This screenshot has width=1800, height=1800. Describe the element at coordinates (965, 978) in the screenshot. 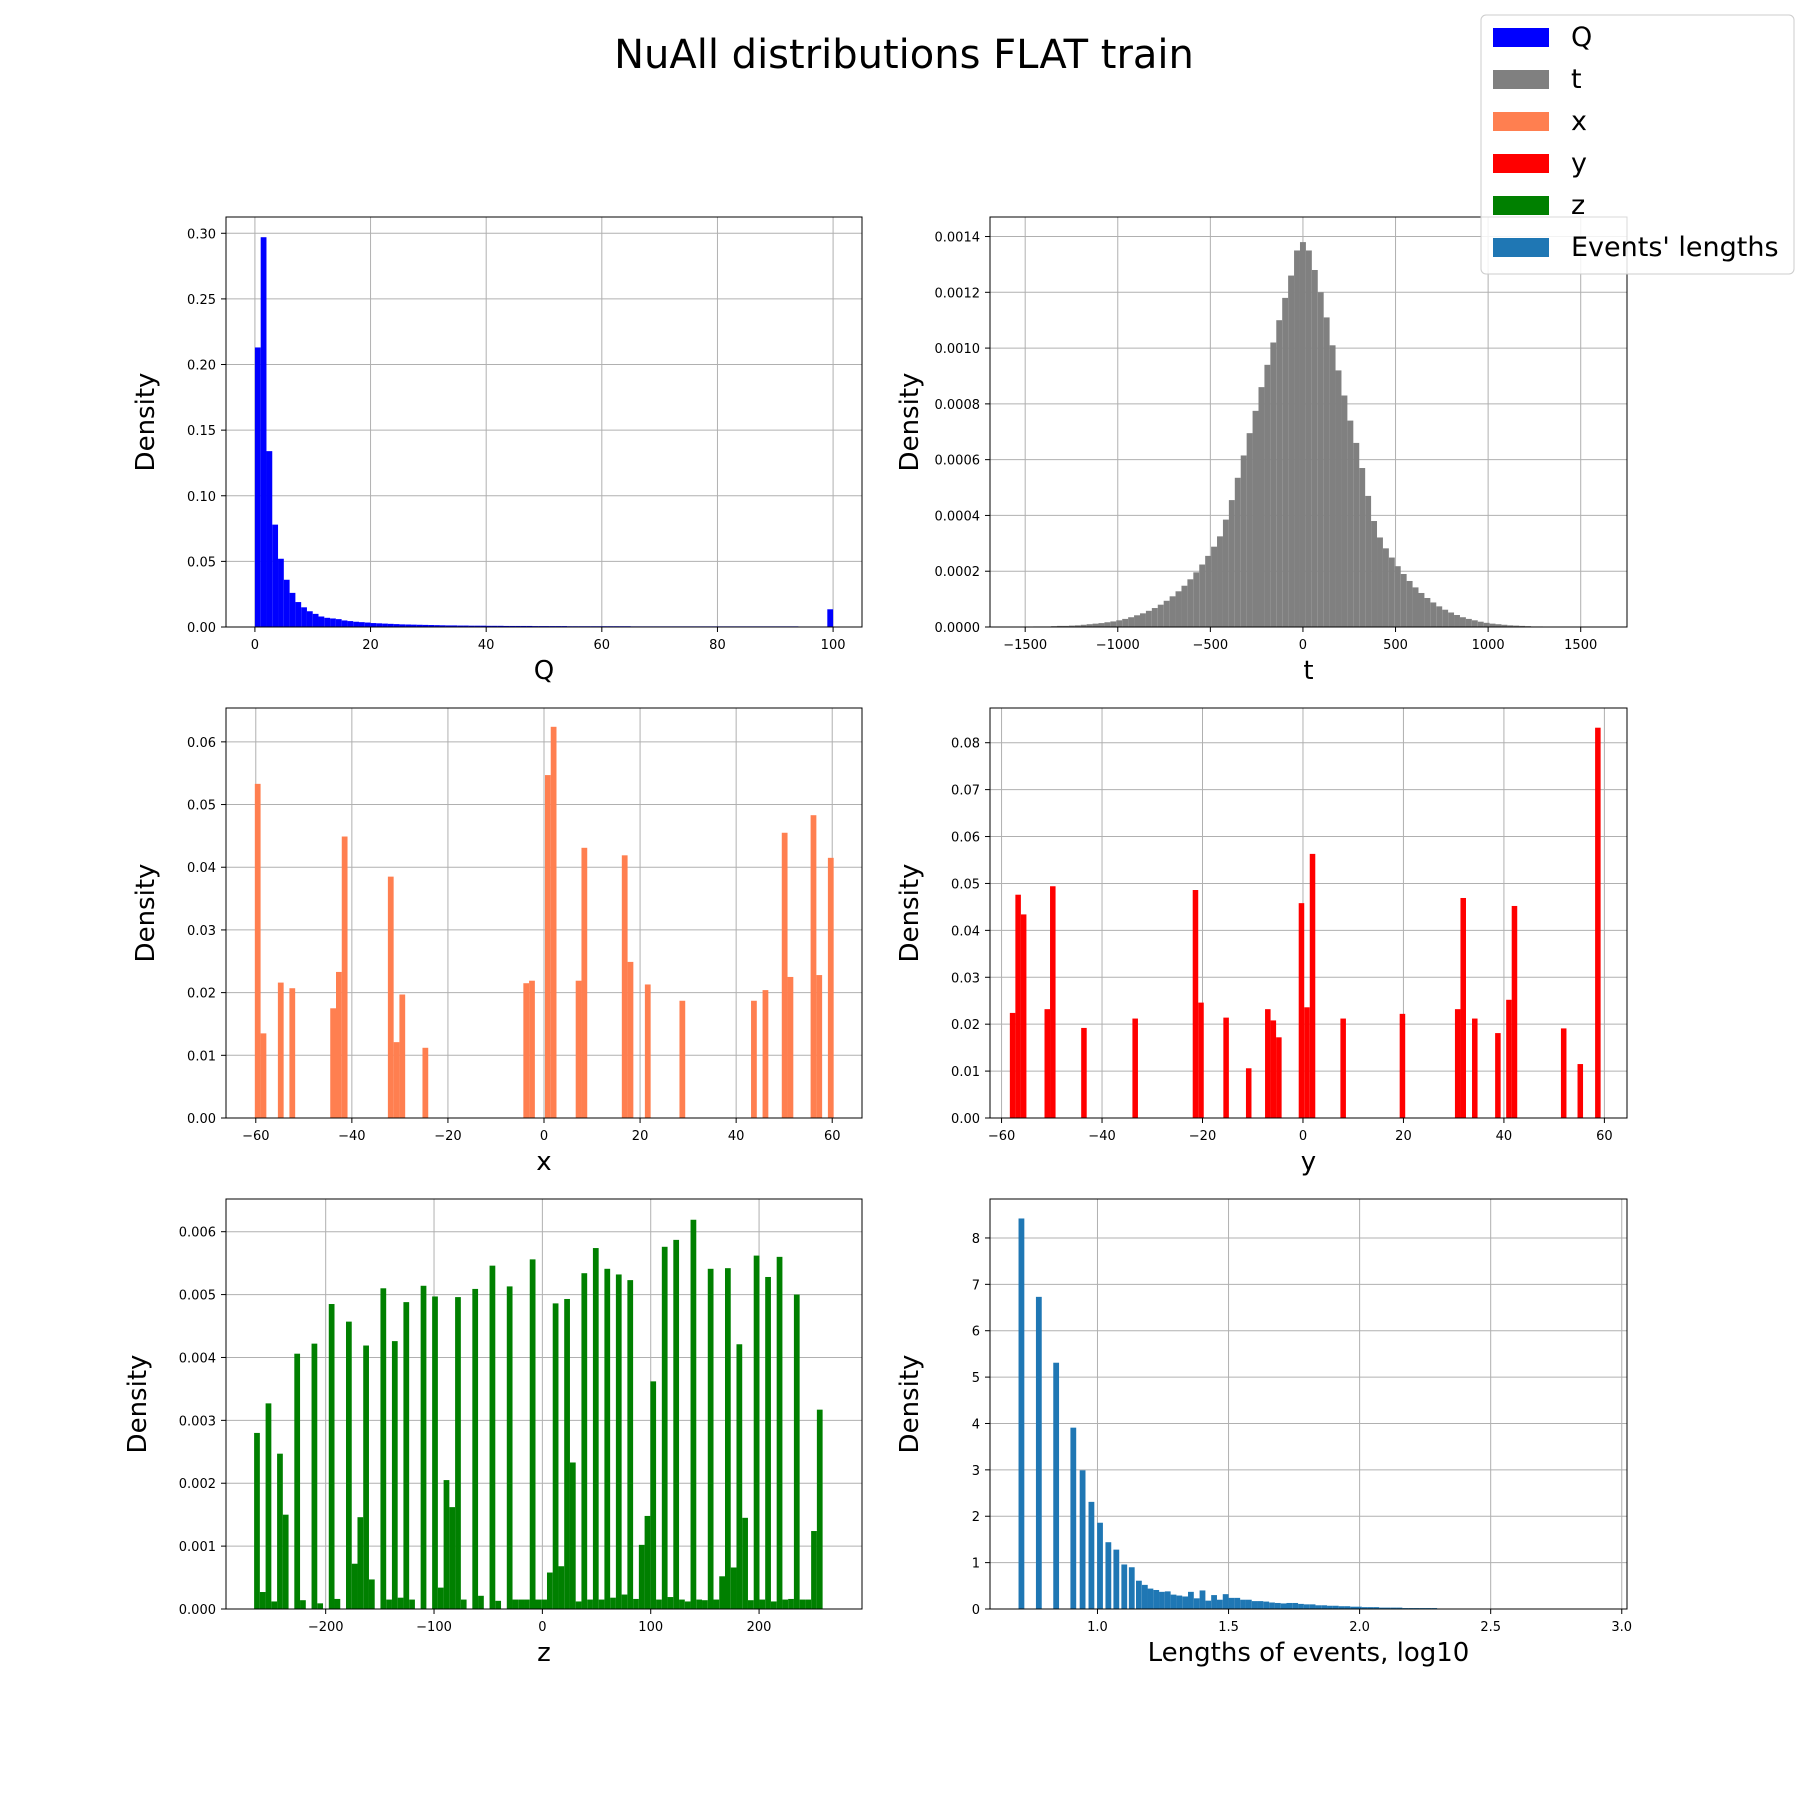

I see `y-tick-label: 0.03` at that location.